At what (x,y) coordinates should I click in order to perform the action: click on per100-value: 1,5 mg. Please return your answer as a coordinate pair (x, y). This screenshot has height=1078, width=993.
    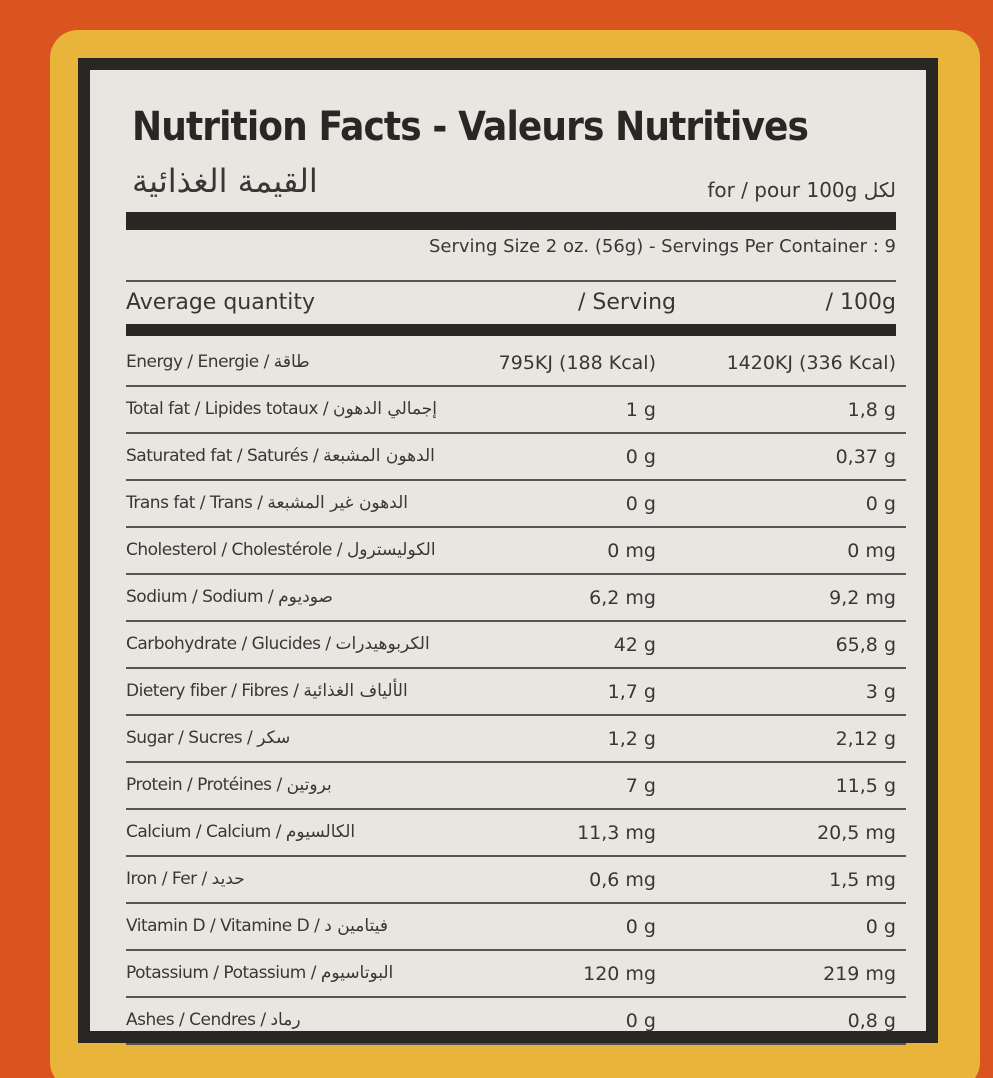
    Looking at the image, I should click on (862, 880).